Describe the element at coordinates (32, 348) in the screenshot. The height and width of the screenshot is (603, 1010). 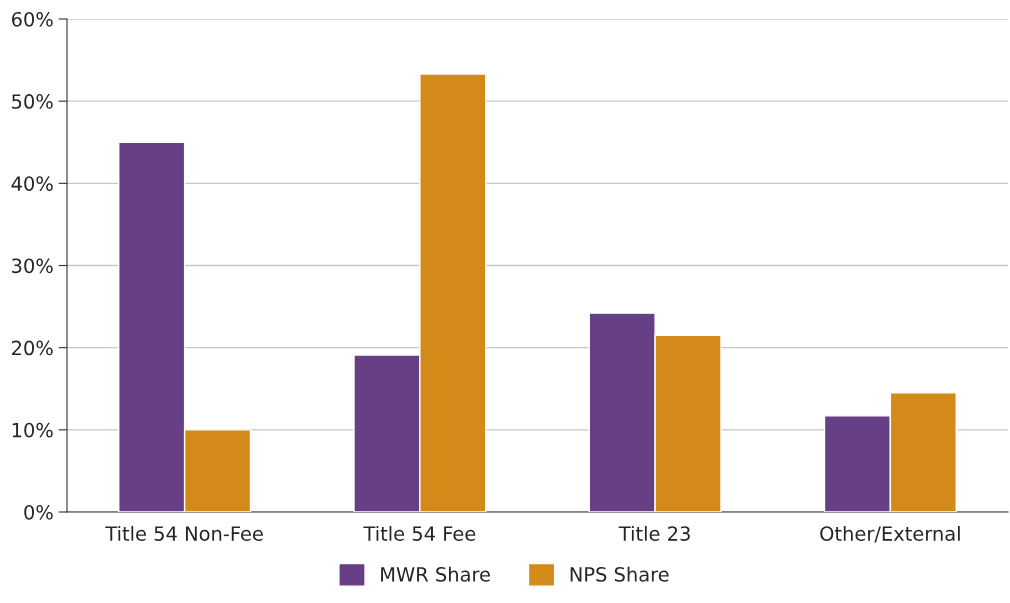
I see `y-tick-label: 20%` at that location.